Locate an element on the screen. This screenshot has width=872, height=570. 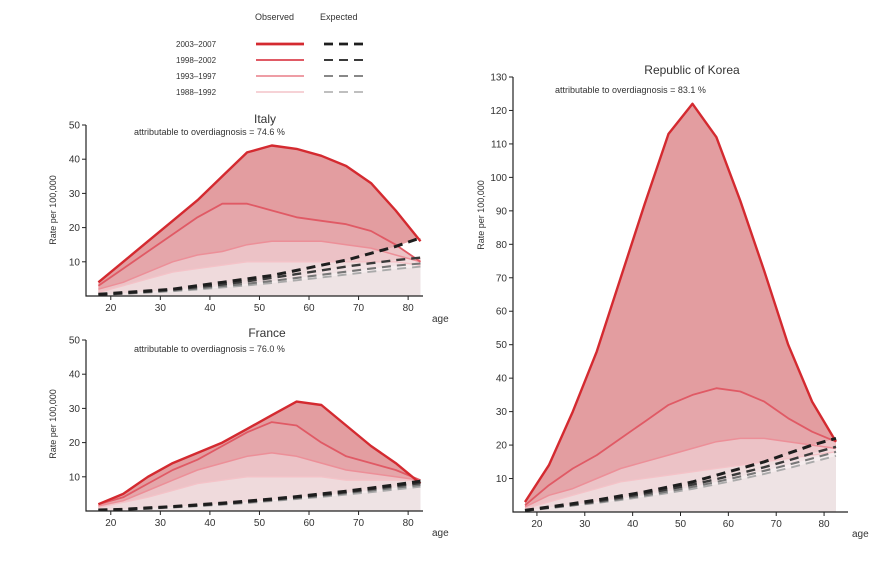
legend-period-2: 1998–2002 is located at coordinates (196, 60).